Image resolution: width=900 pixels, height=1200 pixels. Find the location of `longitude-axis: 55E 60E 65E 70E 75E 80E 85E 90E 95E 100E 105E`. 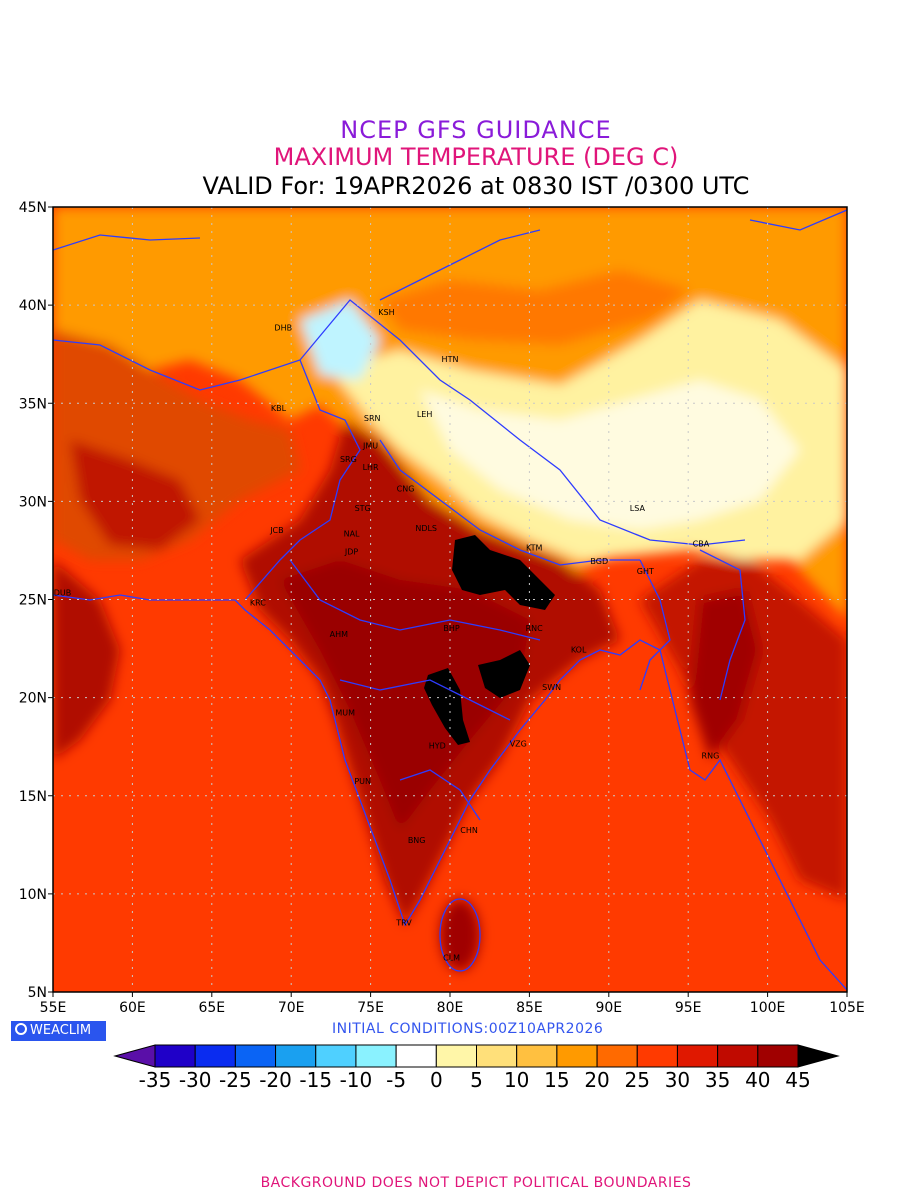

longitude-axis: 55E 60E 65E 70E 75E 80E 85E 90E 95E 100E 105E is located at coordinates (452, 1004).